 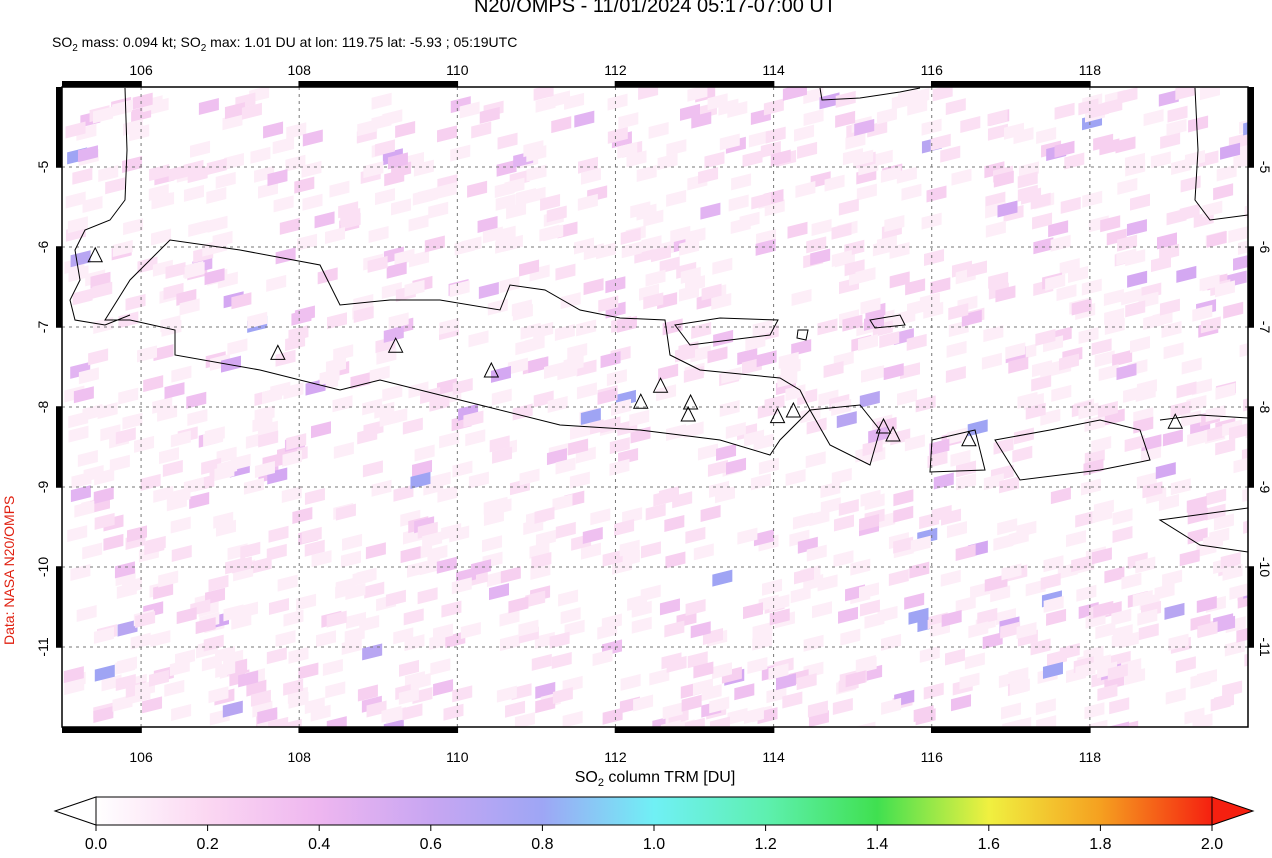 What do you see at coordinates (43, 646) in the screenshot?
I see `y-tick-label: -11` at bounding box center [43, 646].